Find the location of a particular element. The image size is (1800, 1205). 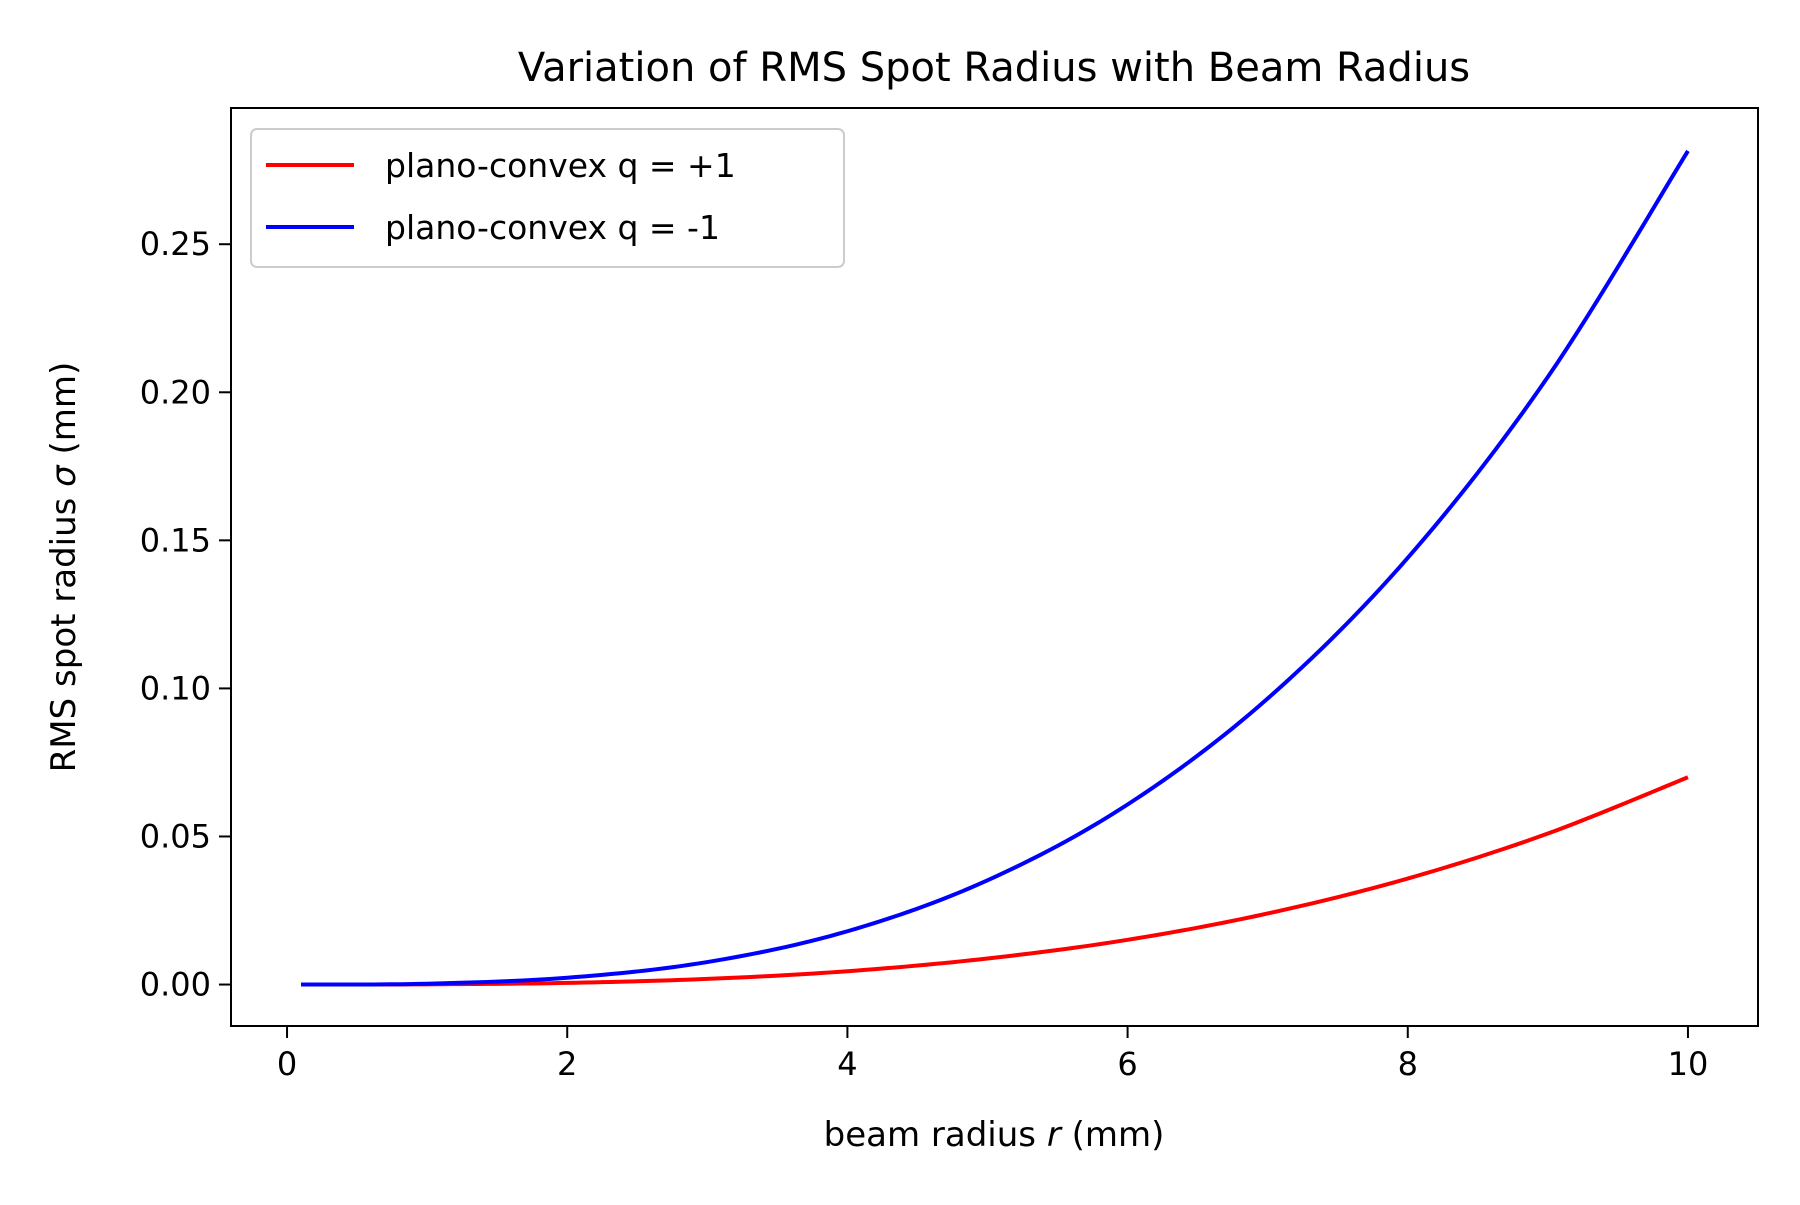

x-tick-label: 4 is located at coordinates (847, 1064).